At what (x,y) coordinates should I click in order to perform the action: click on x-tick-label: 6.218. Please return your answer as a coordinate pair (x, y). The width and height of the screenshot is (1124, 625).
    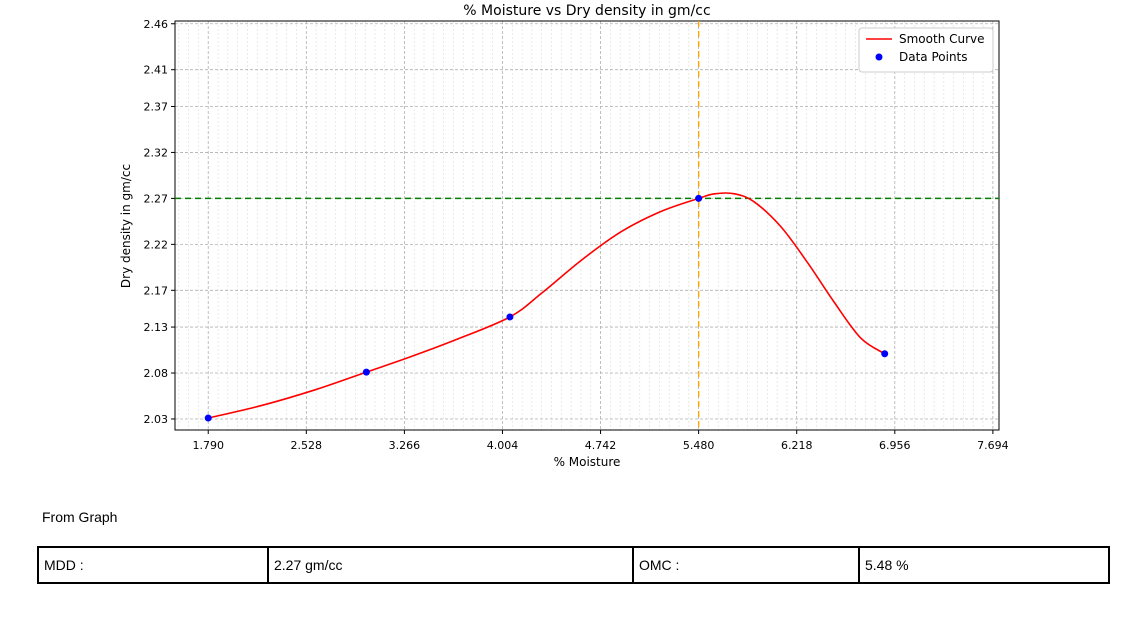
    Looking at the image, I should click on (797, 445).